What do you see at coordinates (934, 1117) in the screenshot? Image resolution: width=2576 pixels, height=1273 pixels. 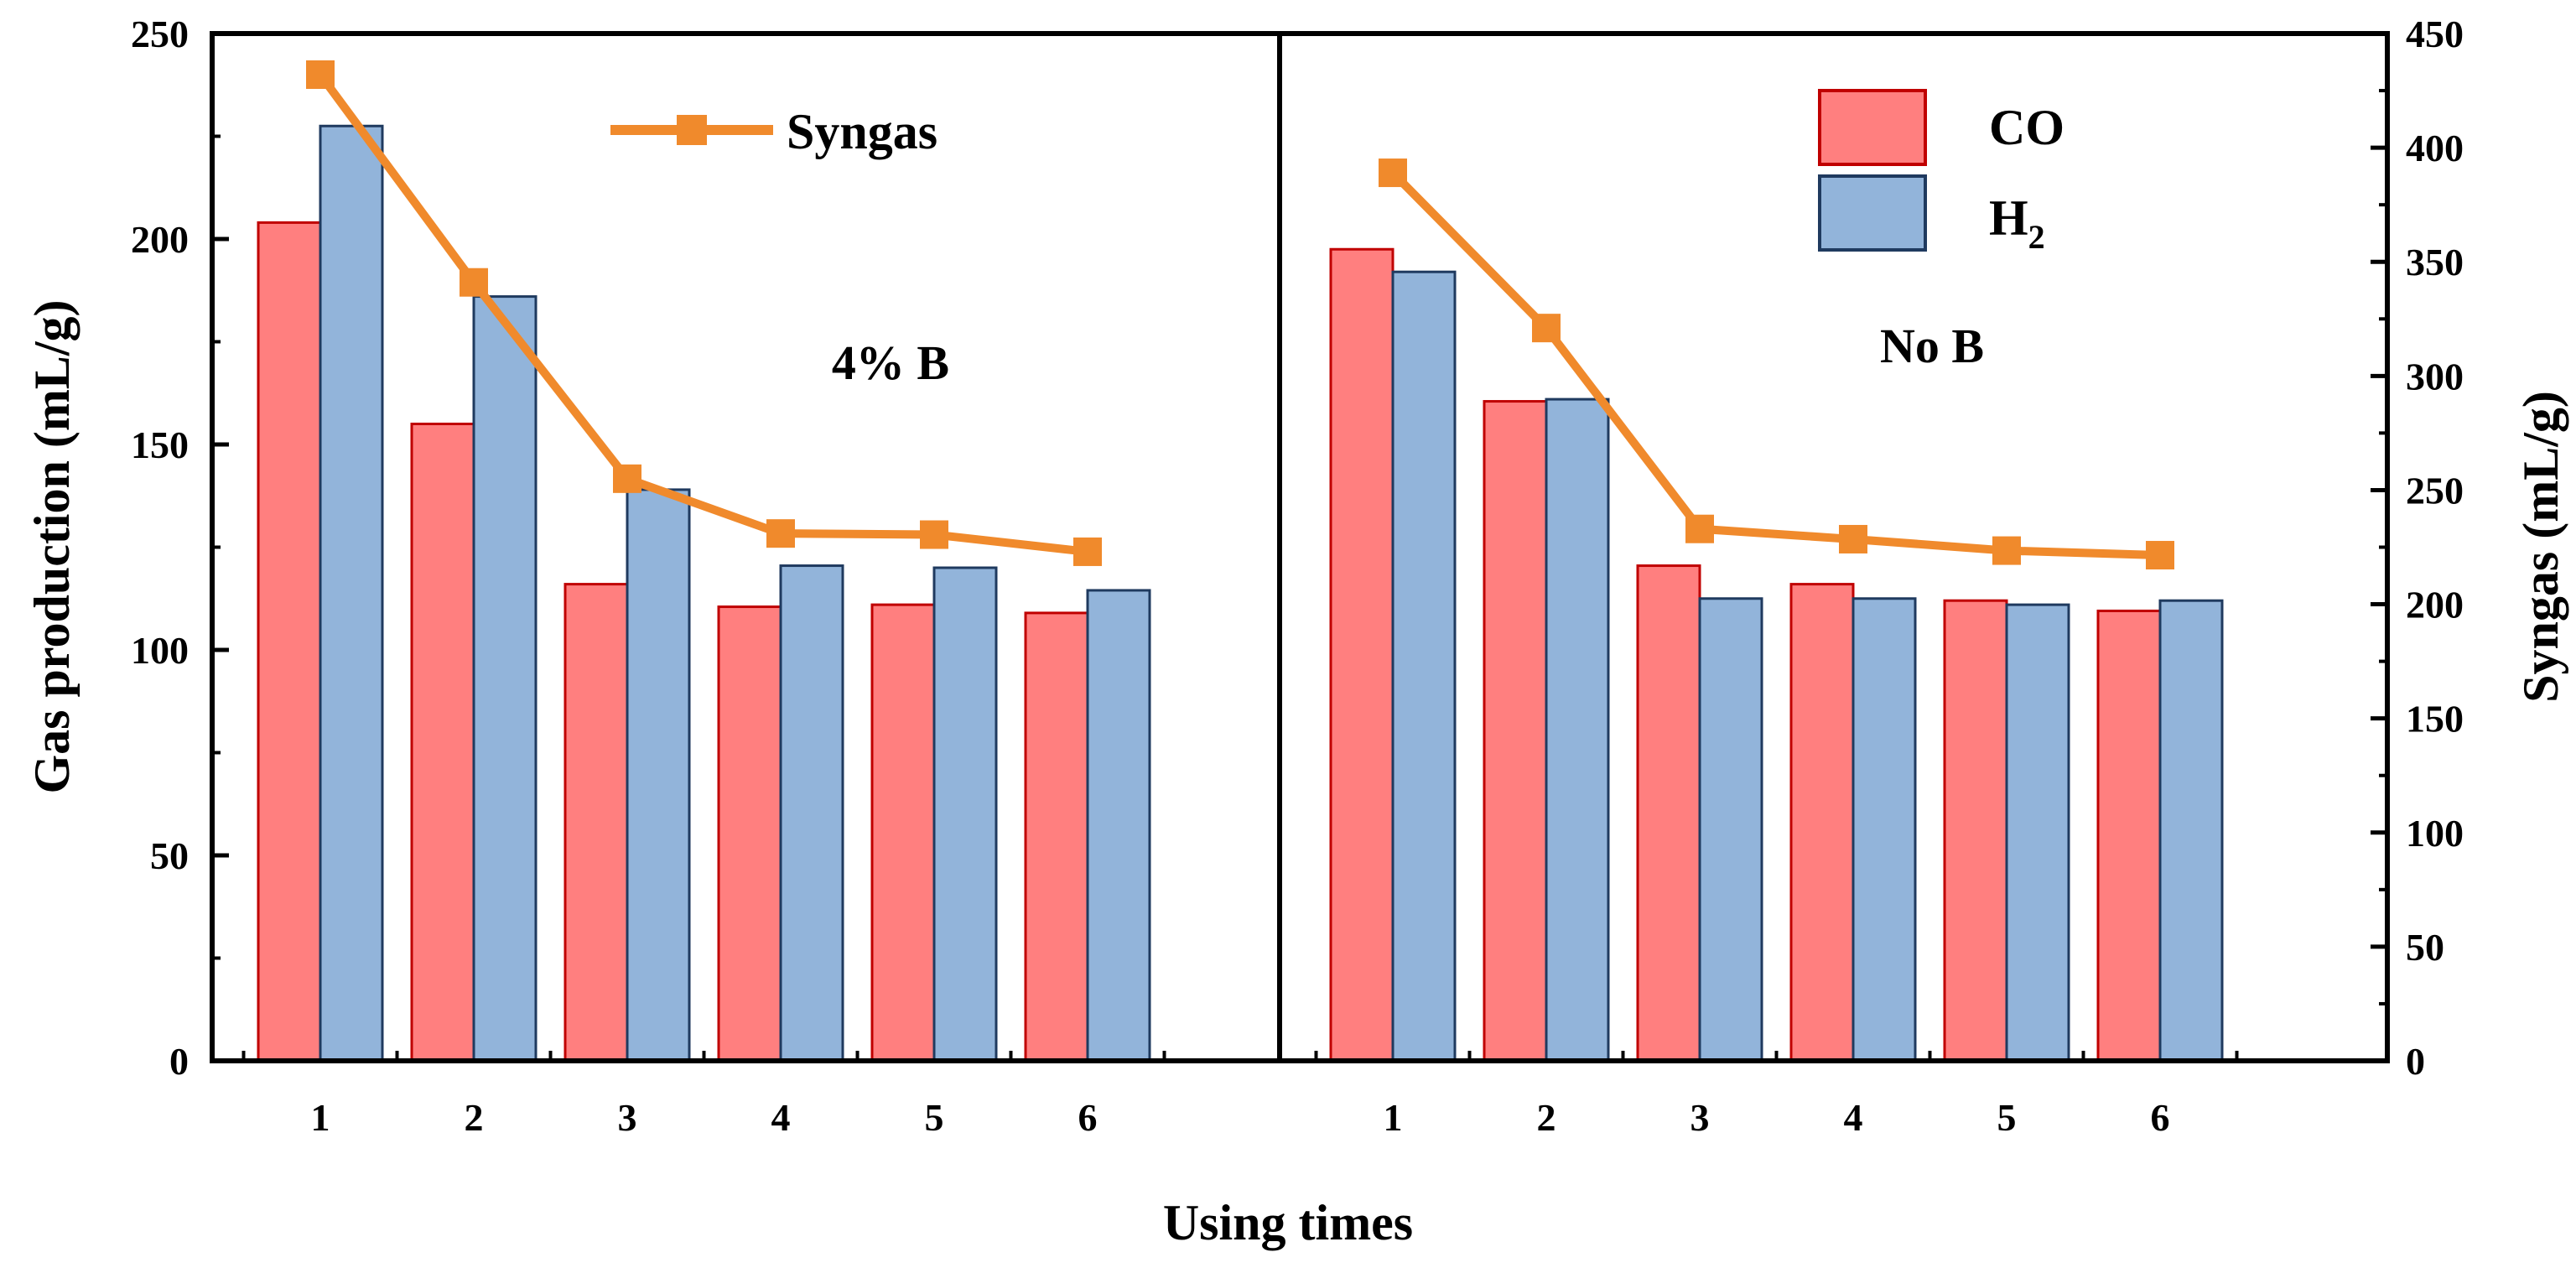 I see `x-tick-label-4pct-b-5: 5` at bounding box center [934, 1117].